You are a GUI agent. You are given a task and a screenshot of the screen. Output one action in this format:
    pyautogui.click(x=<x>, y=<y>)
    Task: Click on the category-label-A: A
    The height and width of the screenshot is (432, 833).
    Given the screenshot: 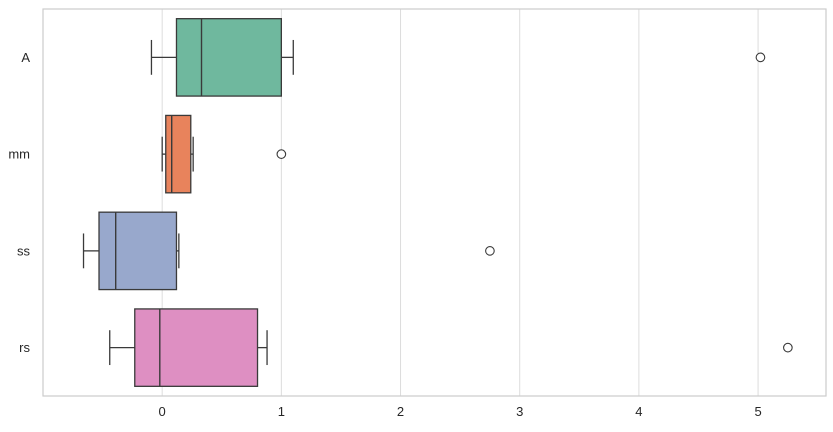 What is the action you would take?
    pyautogui.click(x=25, y=57)
    